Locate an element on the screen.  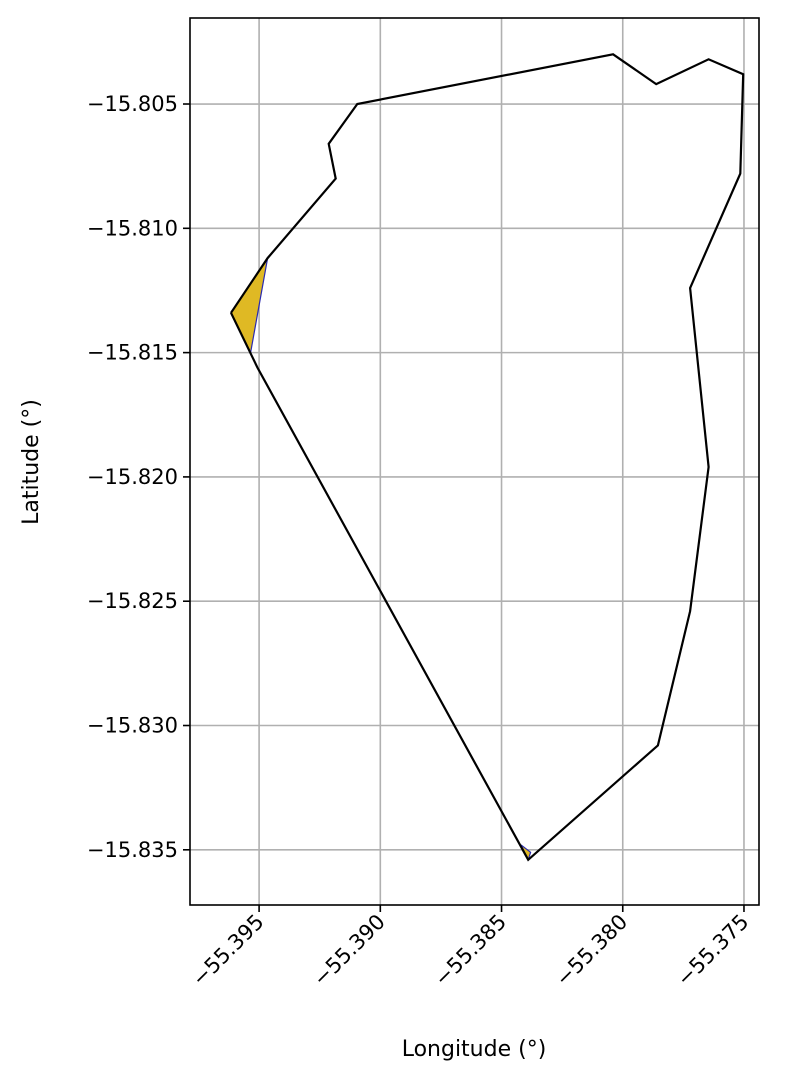
x-axis-title: Longitude (°) is located at coordinates (474, 1049).